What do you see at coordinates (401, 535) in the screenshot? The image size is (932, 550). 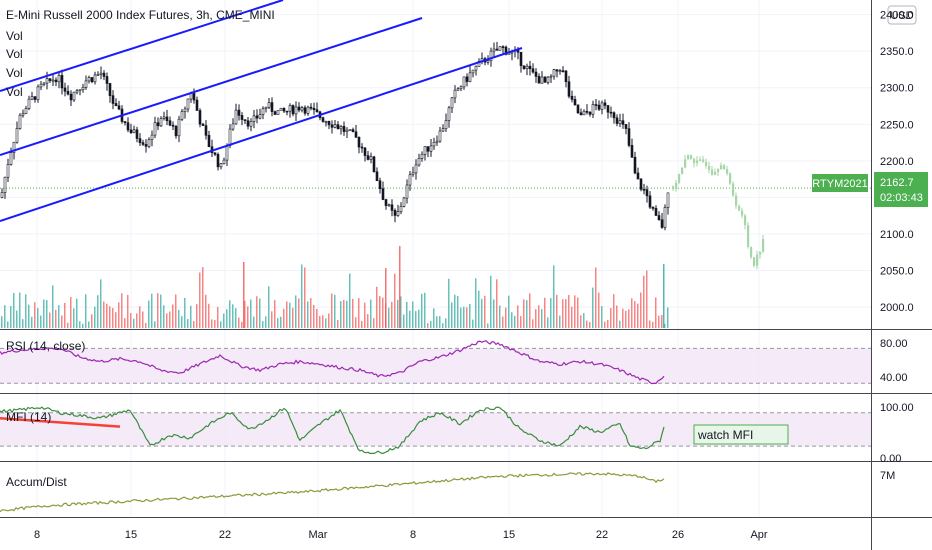 I see `time-axis: 8 15 22 Mar 8 15 22 26 Apr` at bounding box center [401, 535].